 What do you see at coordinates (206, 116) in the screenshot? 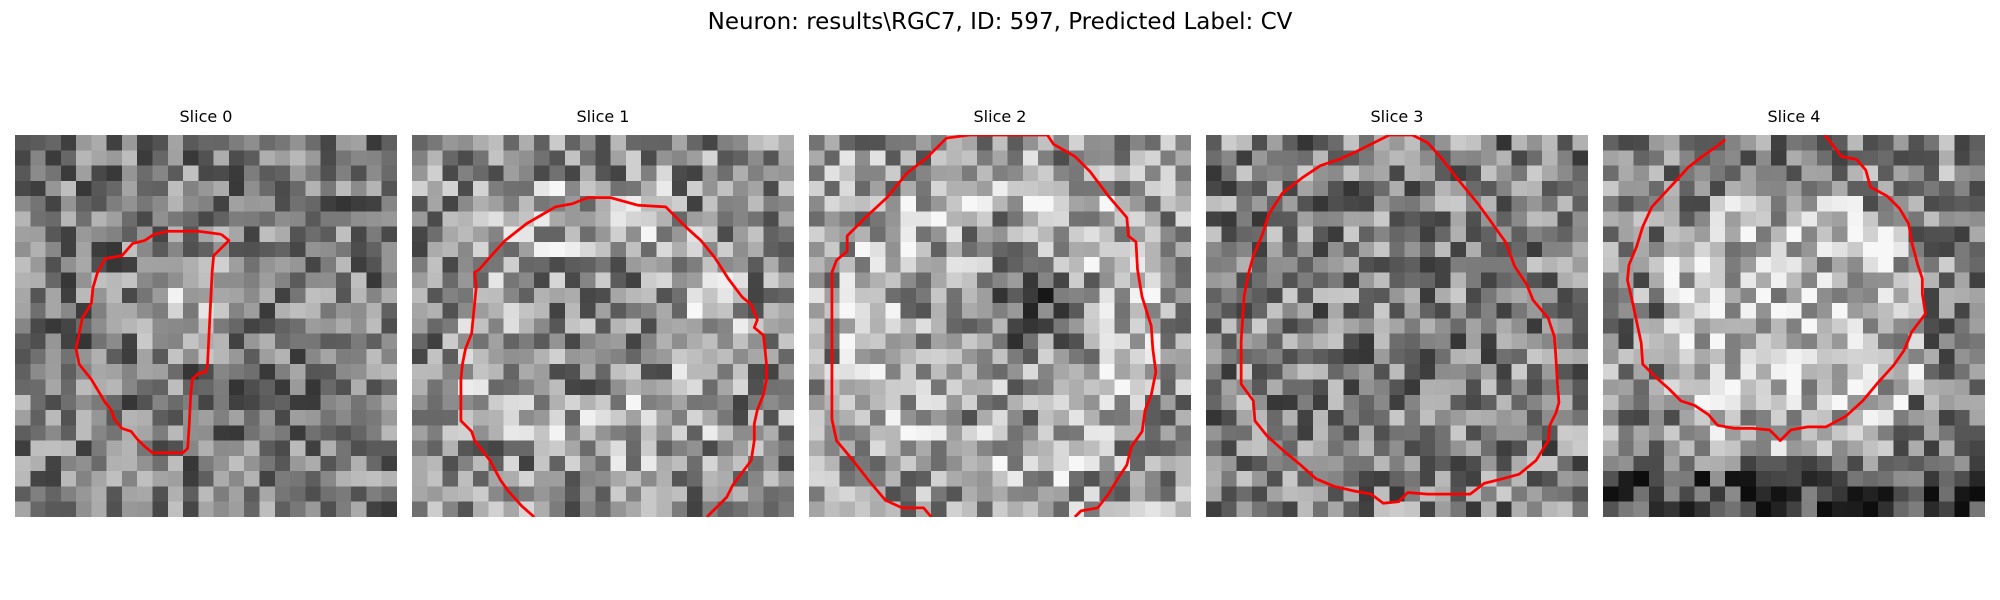
I see `slice-title-0: Slice 0` at bounding box center [206, 116].